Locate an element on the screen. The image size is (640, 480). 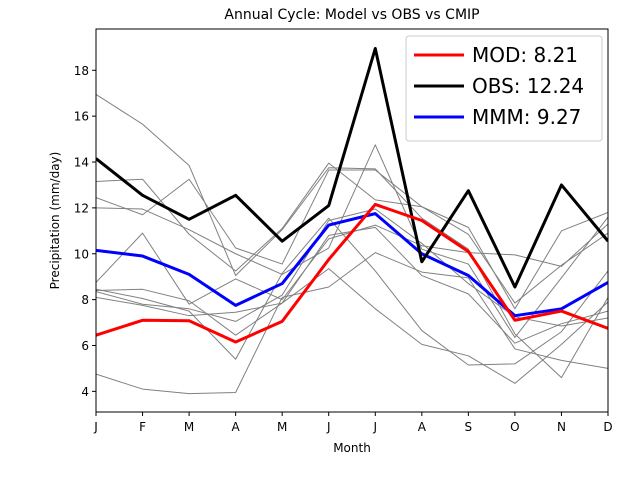
legend-label: OBS: 12.24 is located at coordinates (528, 86).